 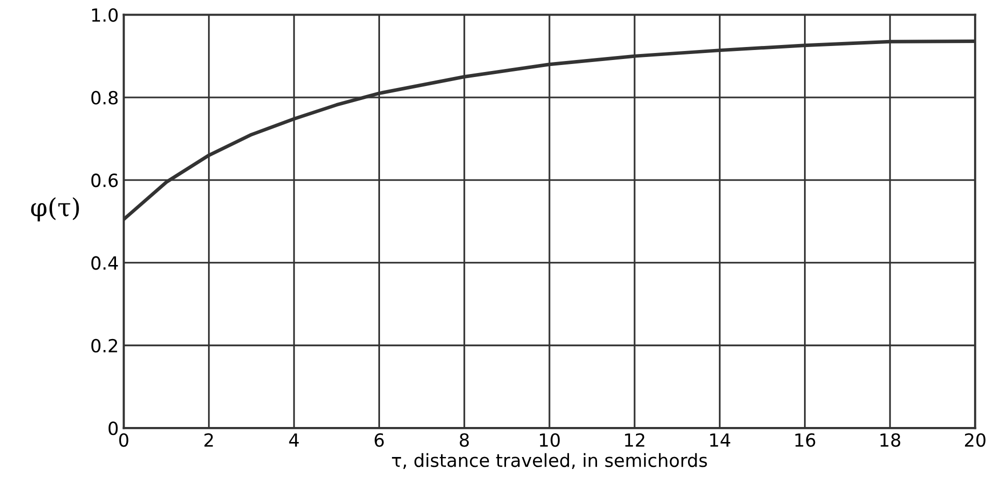 I want to click on x-tick-label: 12, so click(x=634, y=440).